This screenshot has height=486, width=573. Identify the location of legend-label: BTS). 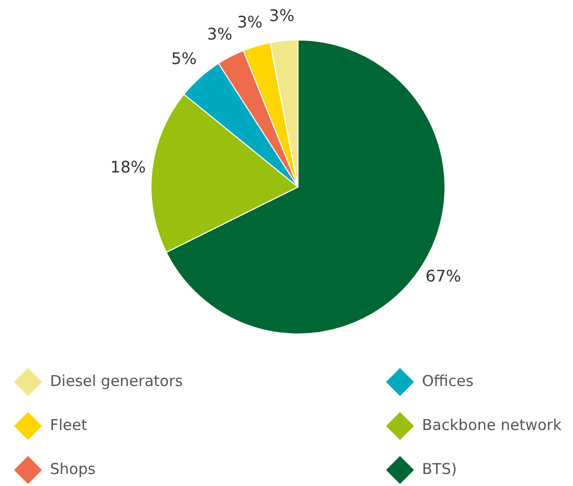
(439, 469).